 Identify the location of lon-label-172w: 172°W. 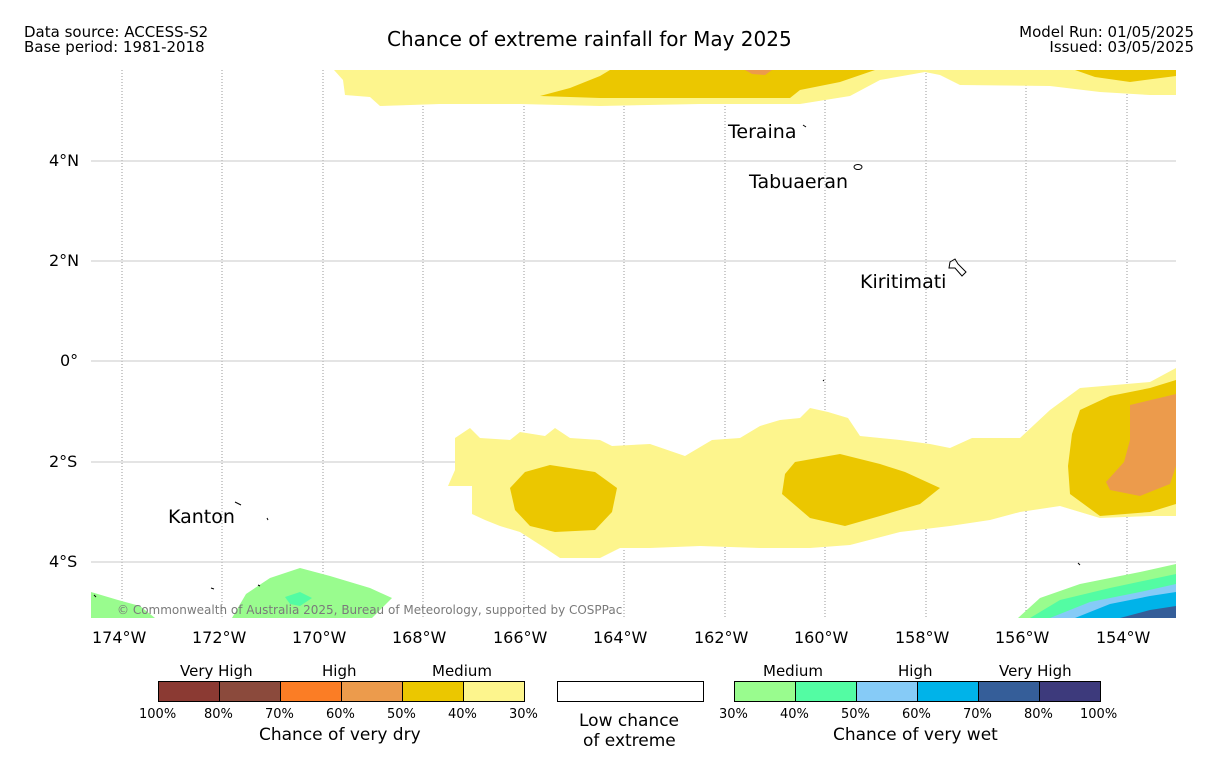
(219, 637).